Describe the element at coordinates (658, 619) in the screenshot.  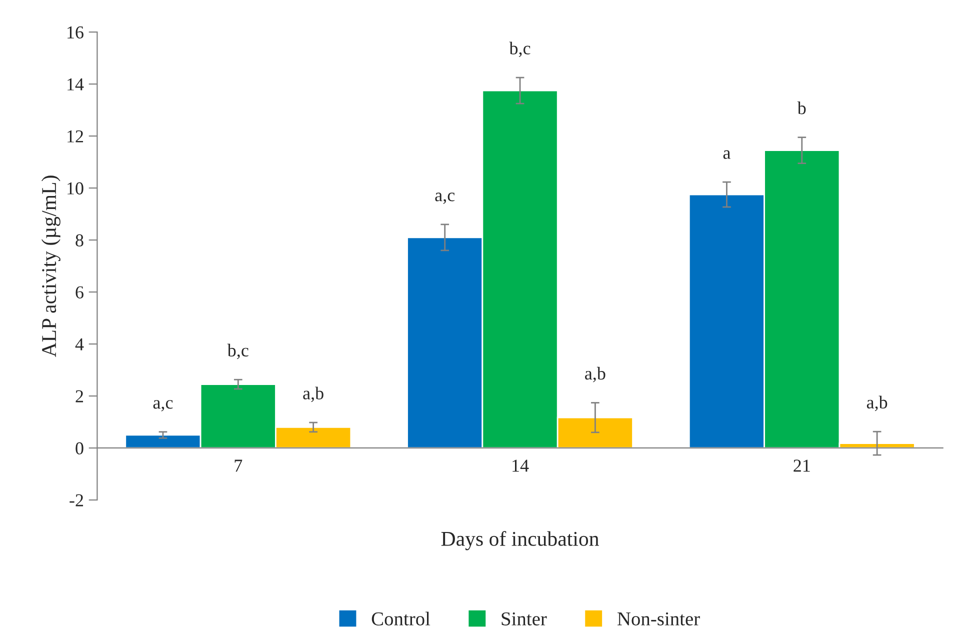
I see `legend-label: Non-sinter` at that location.